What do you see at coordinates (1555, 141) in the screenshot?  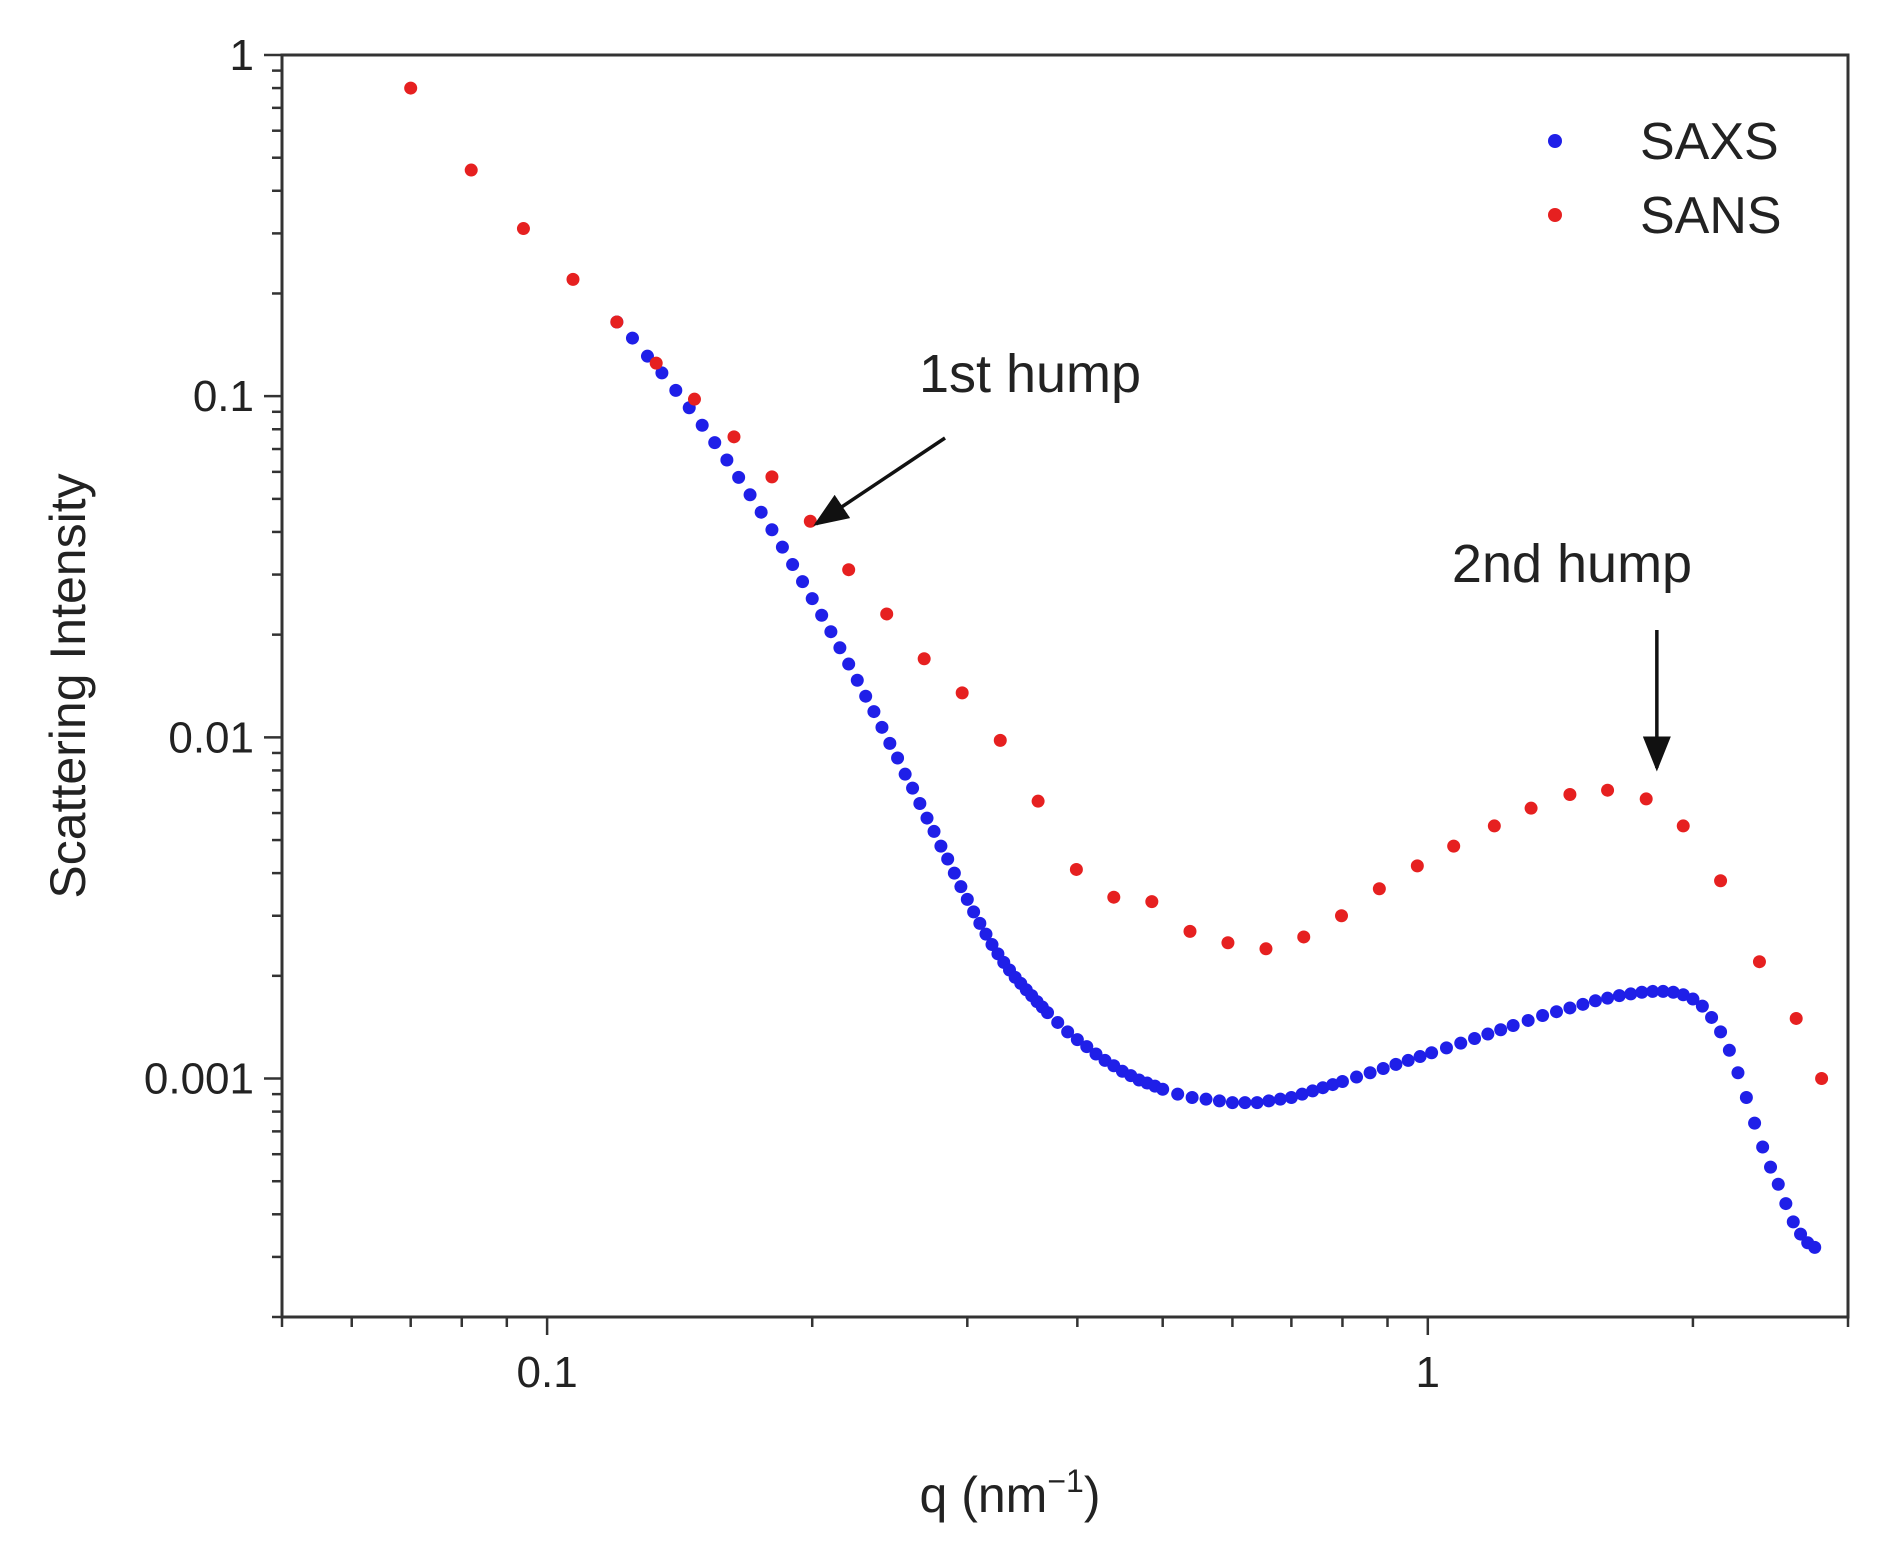 I see `legend-marker-saxs` at bounding box center [1555, 141].